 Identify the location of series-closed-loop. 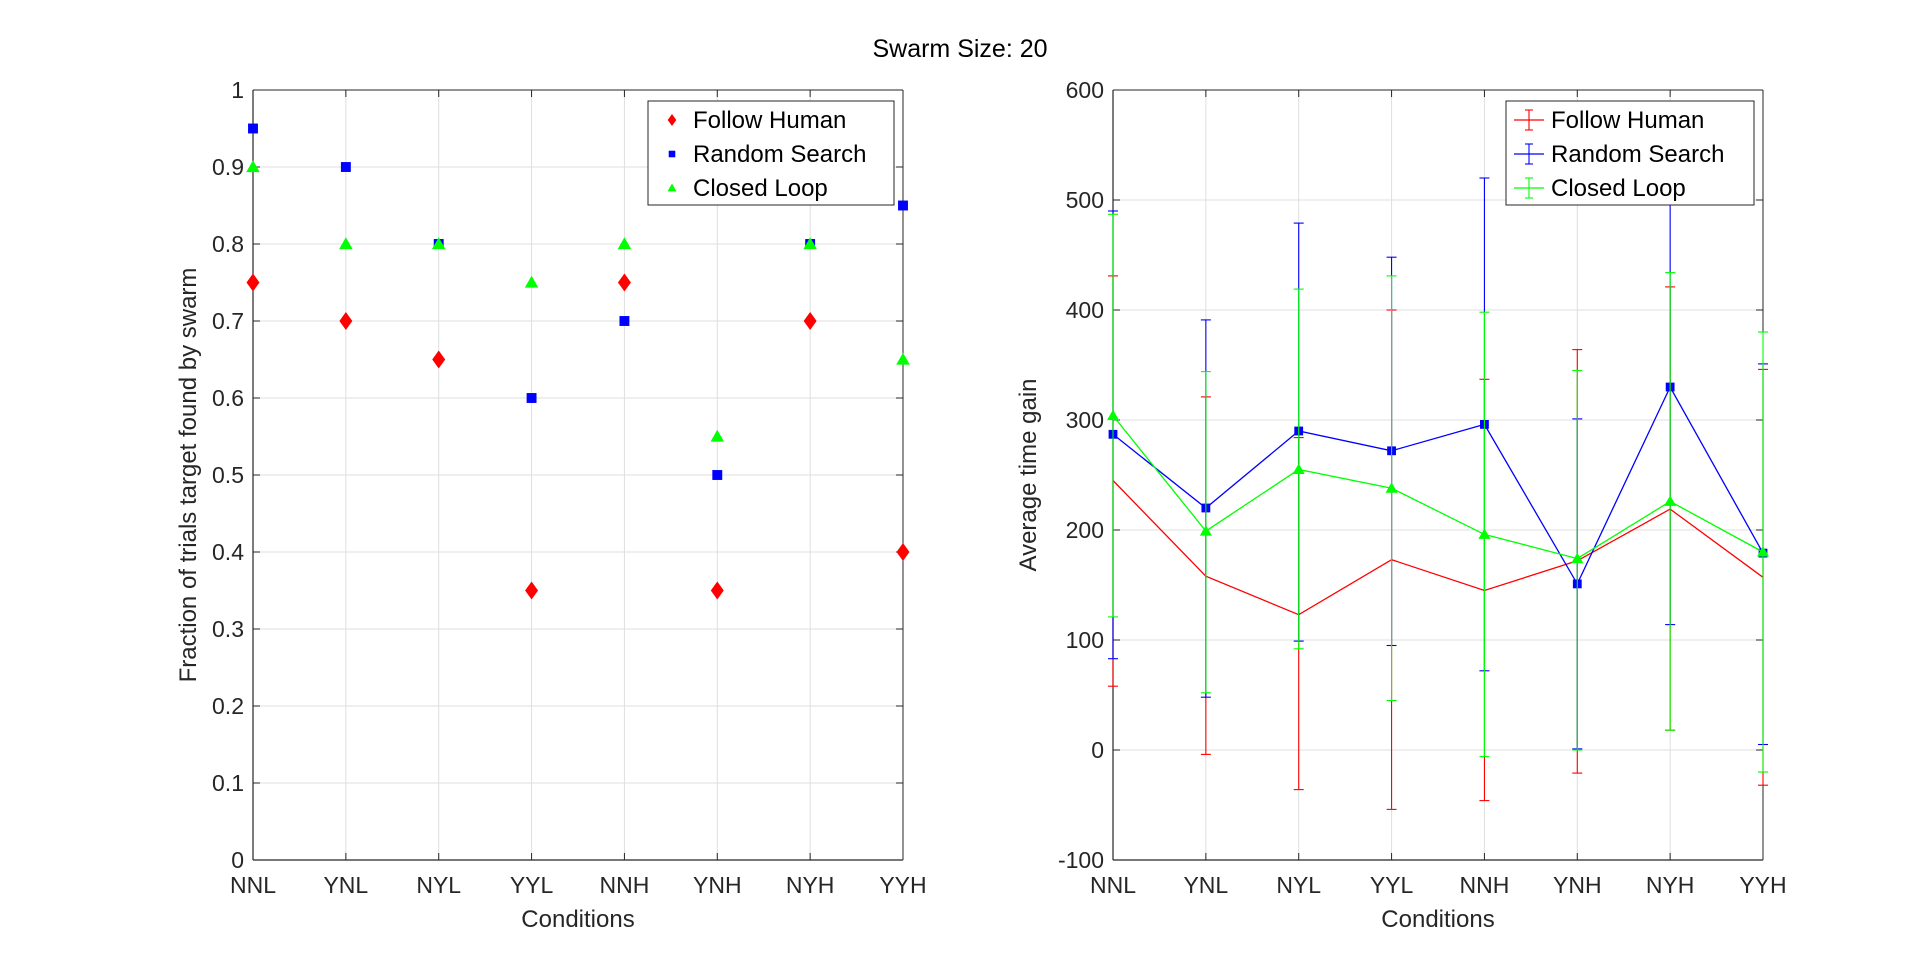
(578, 301).